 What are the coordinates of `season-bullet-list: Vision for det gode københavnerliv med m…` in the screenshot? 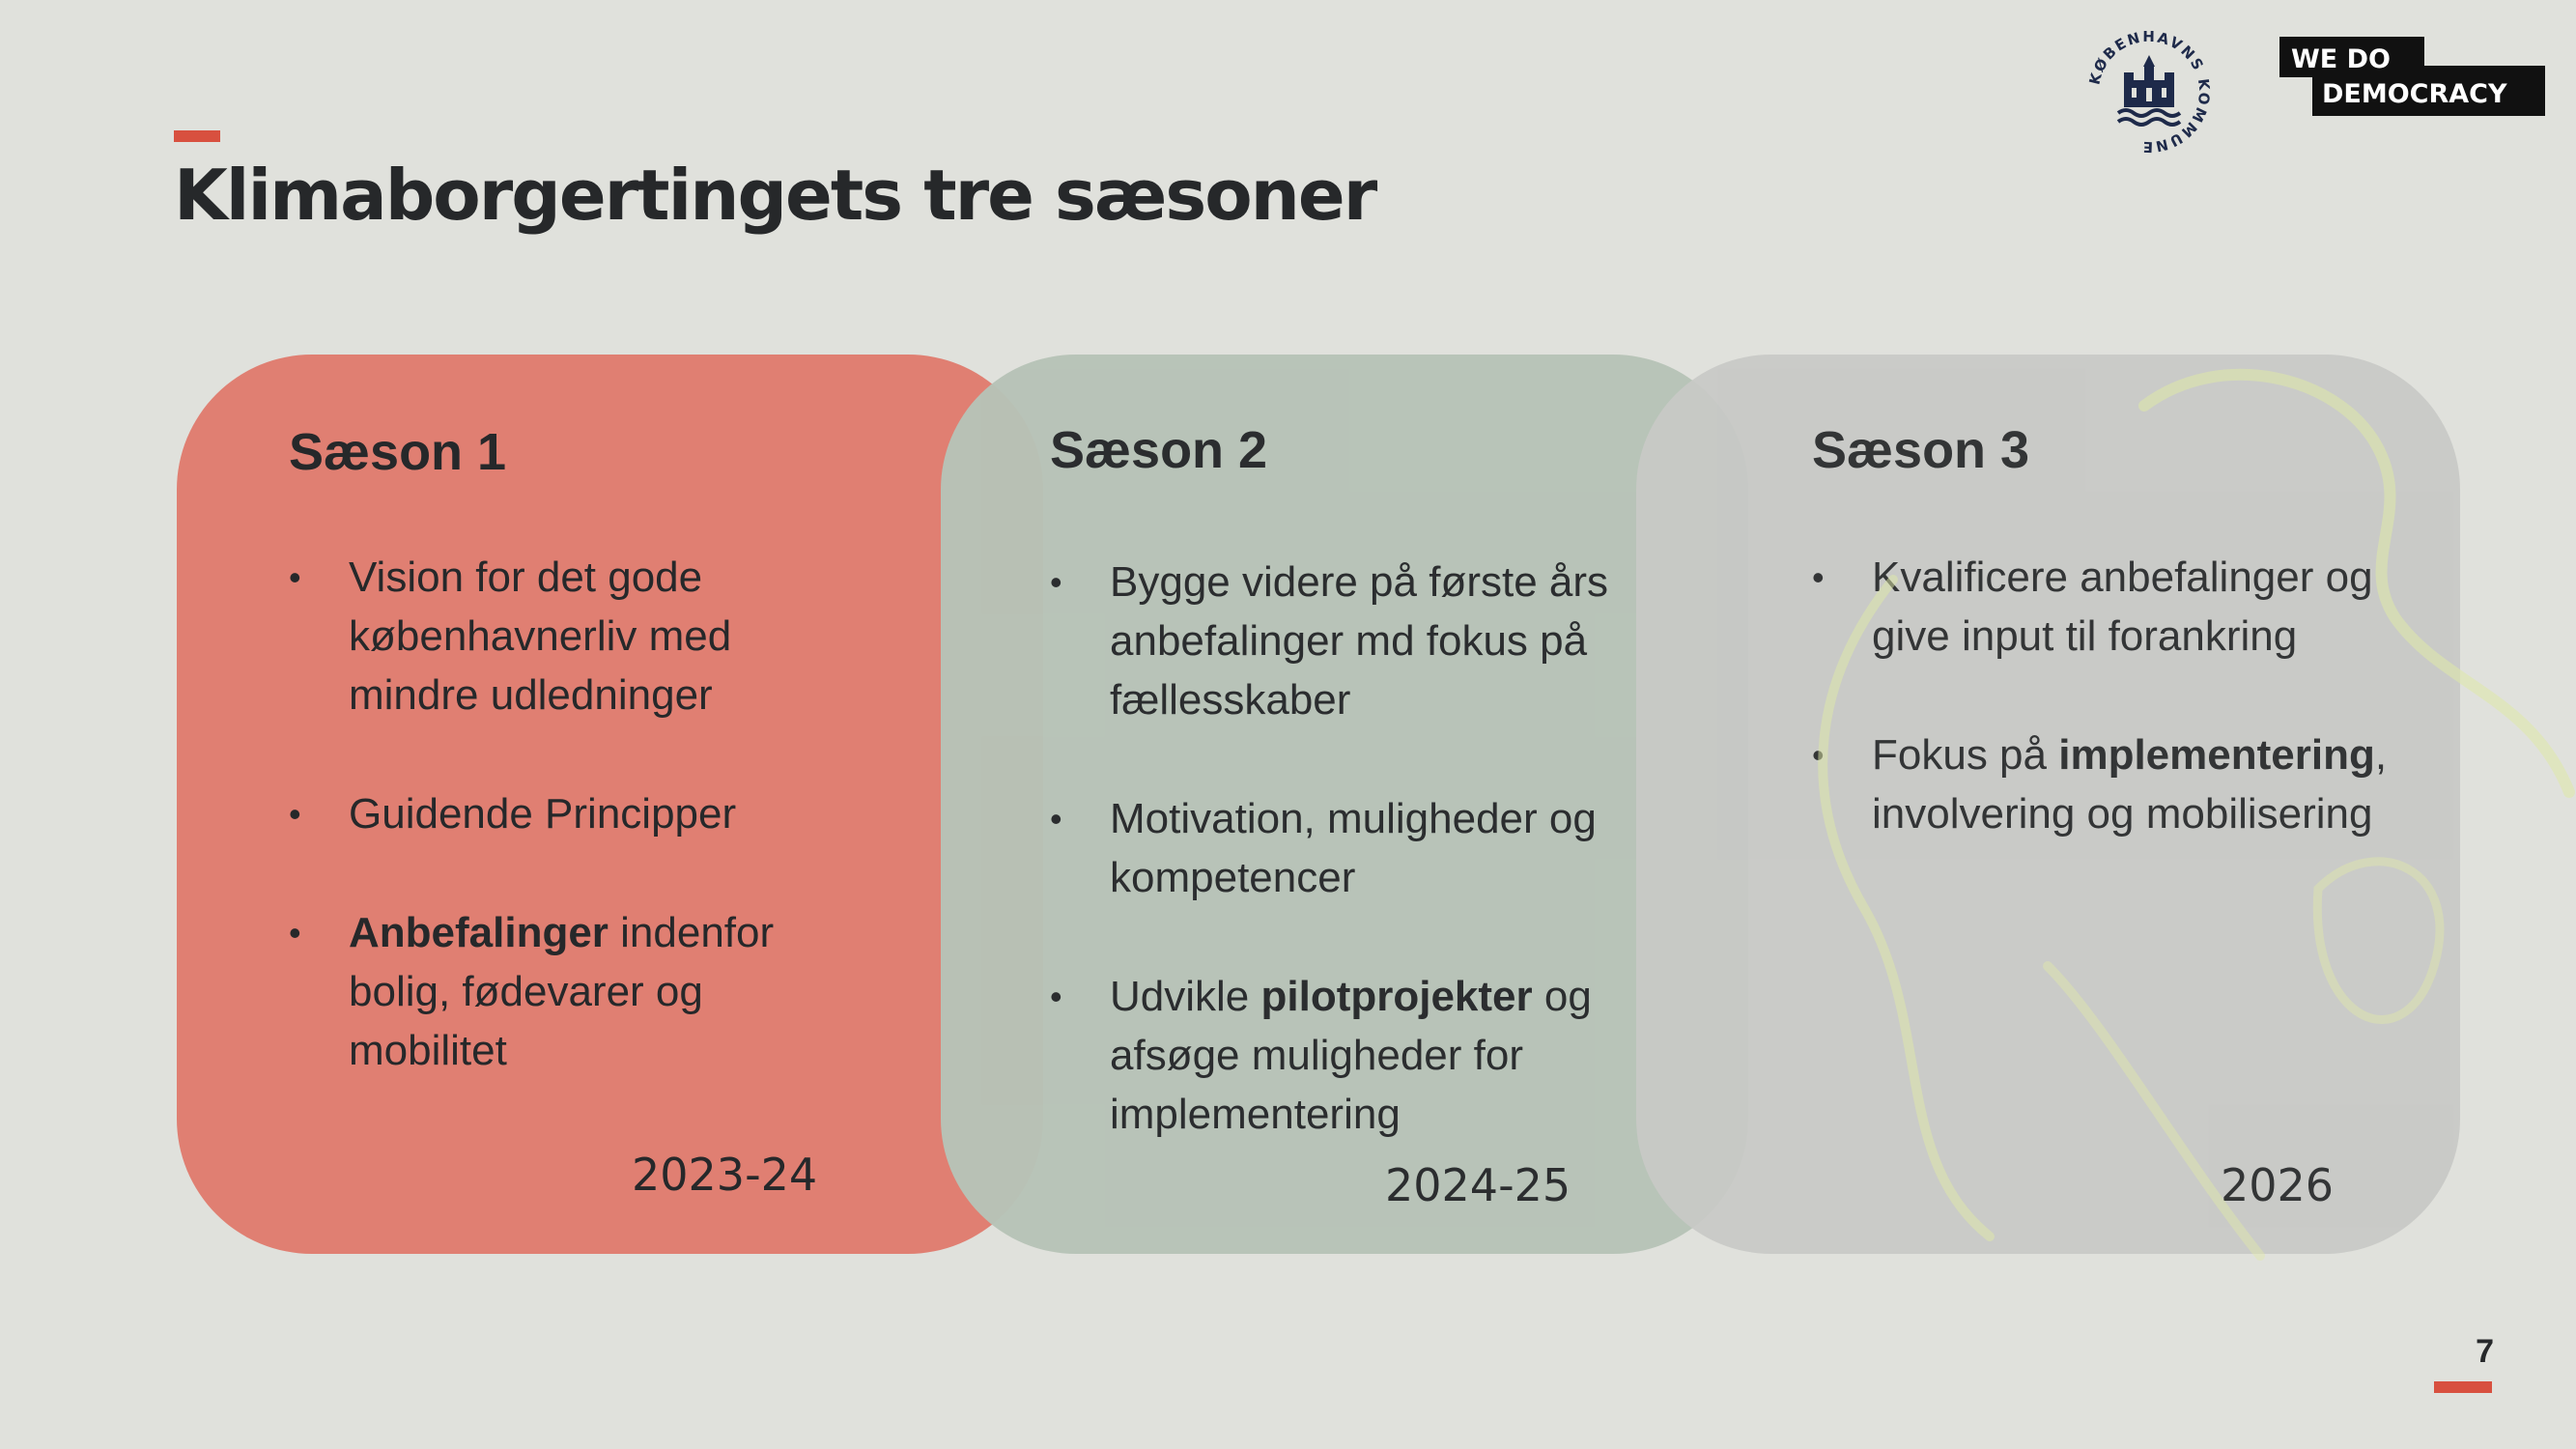 It's located at (578, 844).